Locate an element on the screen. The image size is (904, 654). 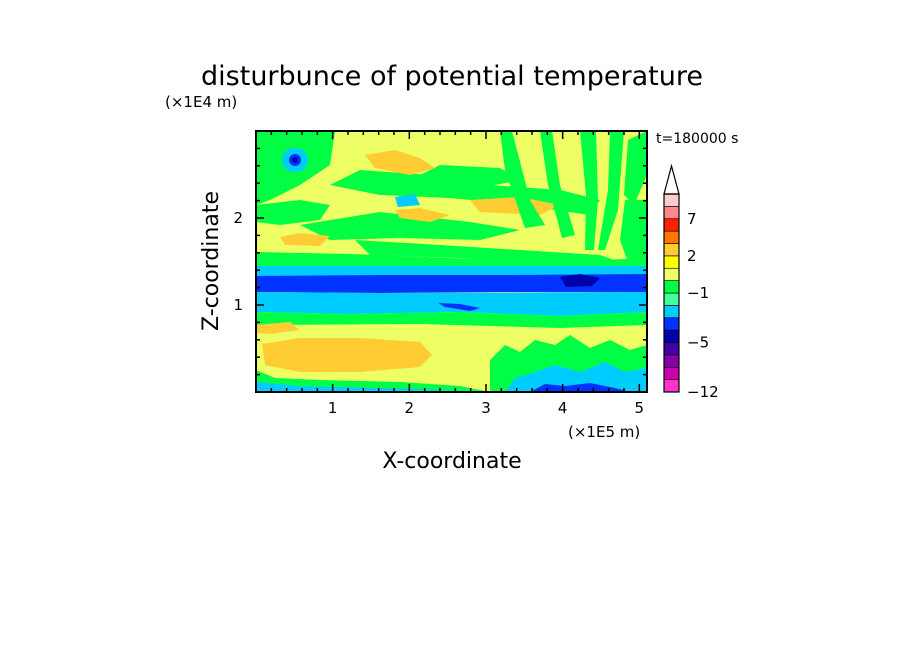
colorbar is located at coordinates (671, 278).